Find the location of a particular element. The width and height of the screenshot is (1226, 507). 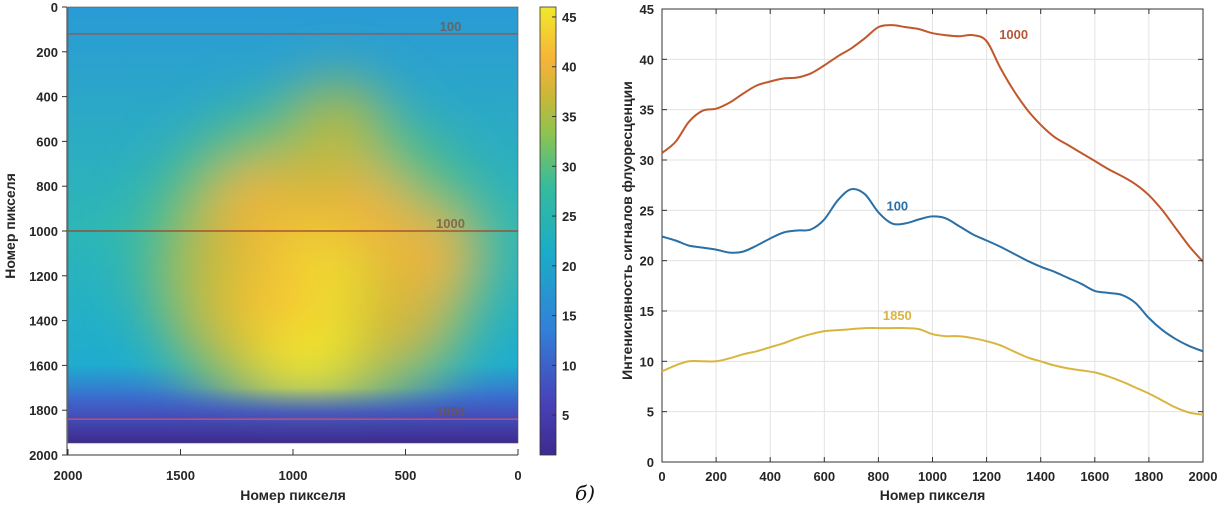

heatmap-edge-band is located at coordinates (293, 415).